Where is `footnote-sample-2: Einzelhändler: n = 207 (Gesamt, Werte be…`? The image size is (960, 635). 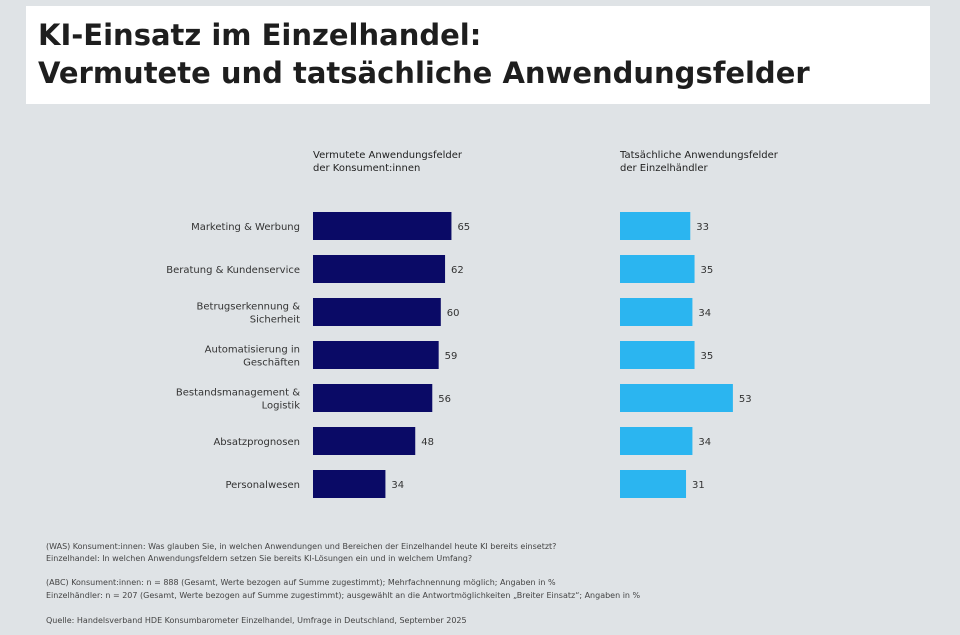 footnote-sample-2: Einzelhändler: n = 207 (Gesamt, Werte be… is located at coordinates (343, 595).